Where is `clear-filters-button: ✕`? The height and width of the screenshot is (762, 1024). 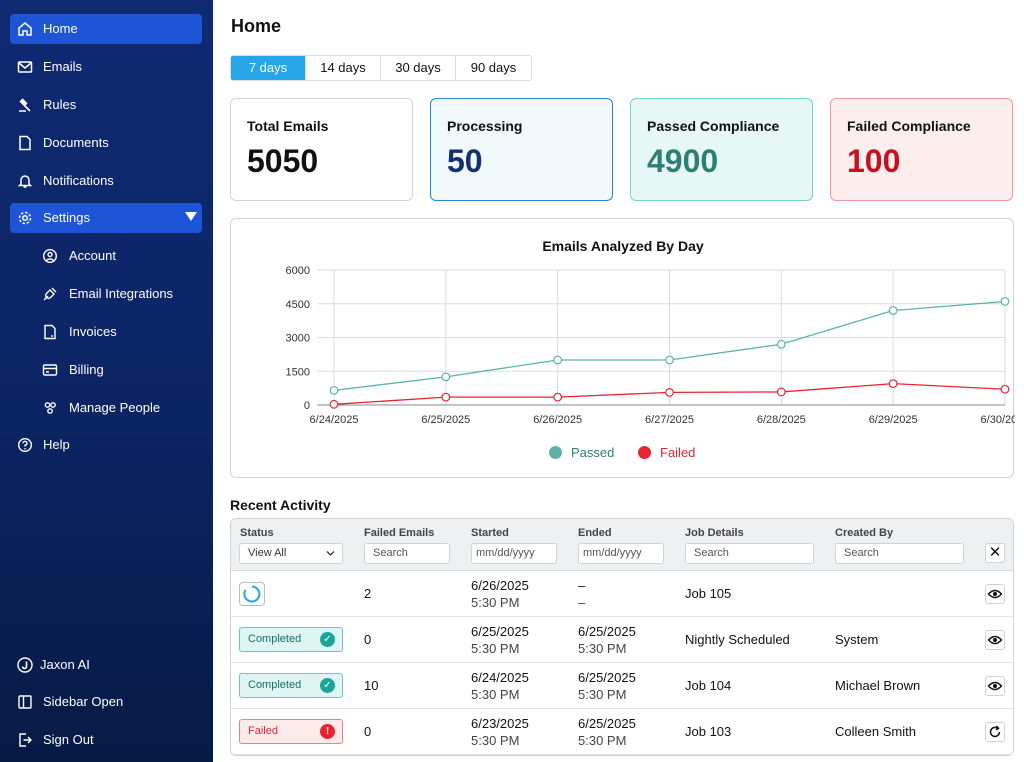 clear-filters-button: ✕ is located at coordinates (995, 553).